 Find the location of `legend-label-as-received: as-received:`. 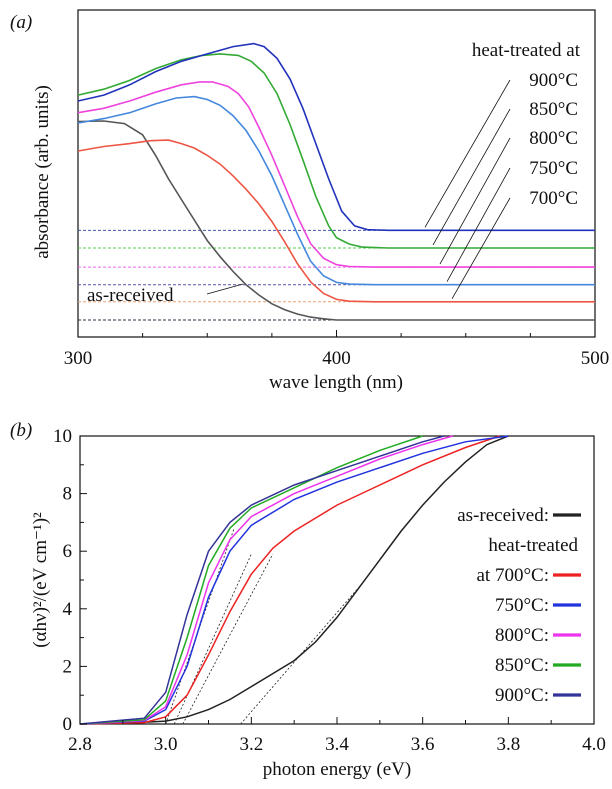

legend-label-as-received: as-received: is located at coordinates (503, 515).